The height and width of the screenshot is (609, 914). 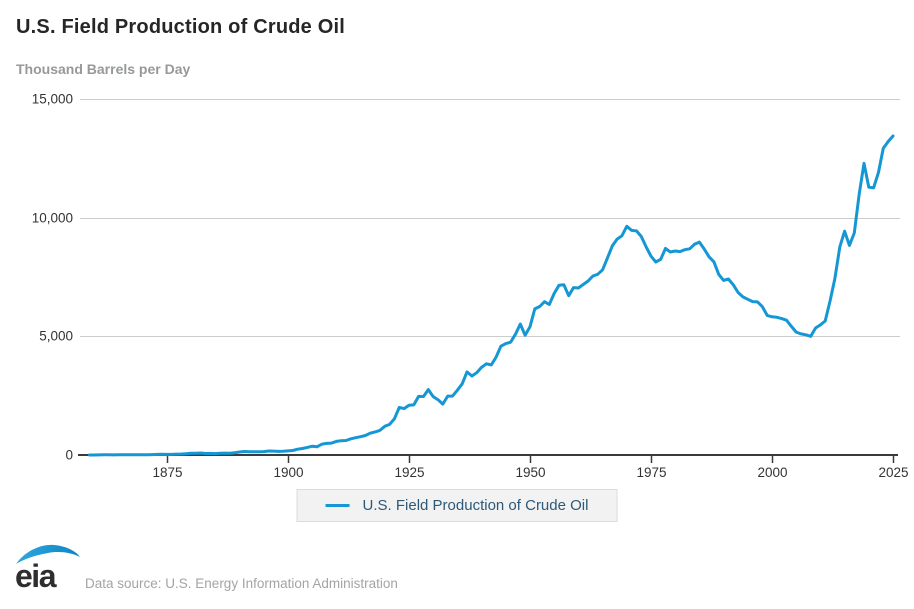 What do you see at coordinates (337, 505) in the screenshot?
I see `series-line-swatch-icon` at bounding box center [337, 505].